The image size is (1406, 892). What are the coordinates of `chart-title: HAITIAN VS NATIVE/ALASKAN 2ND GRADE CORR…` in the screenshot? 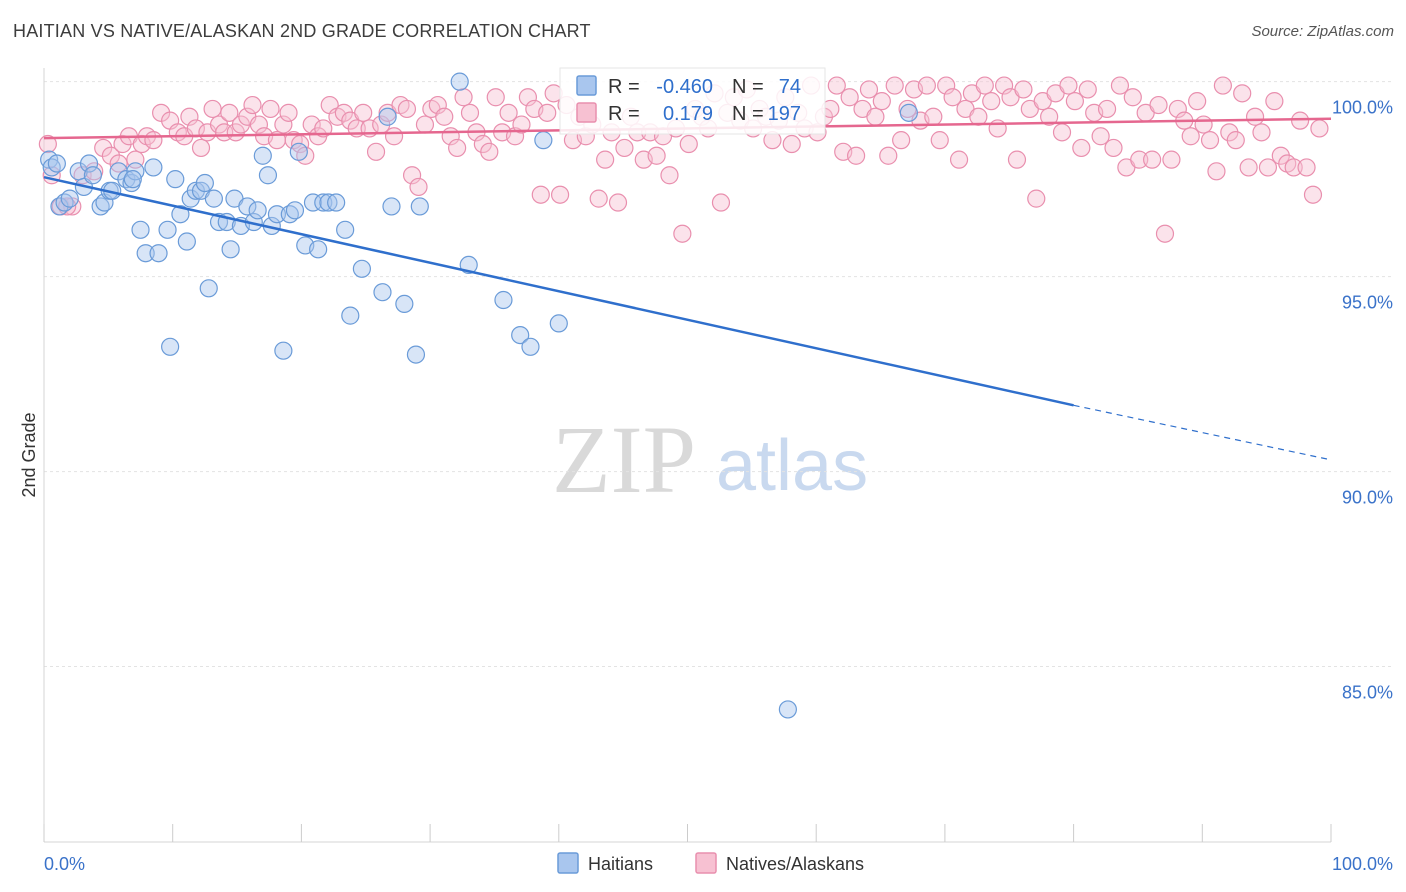 It's located at (302, 31).